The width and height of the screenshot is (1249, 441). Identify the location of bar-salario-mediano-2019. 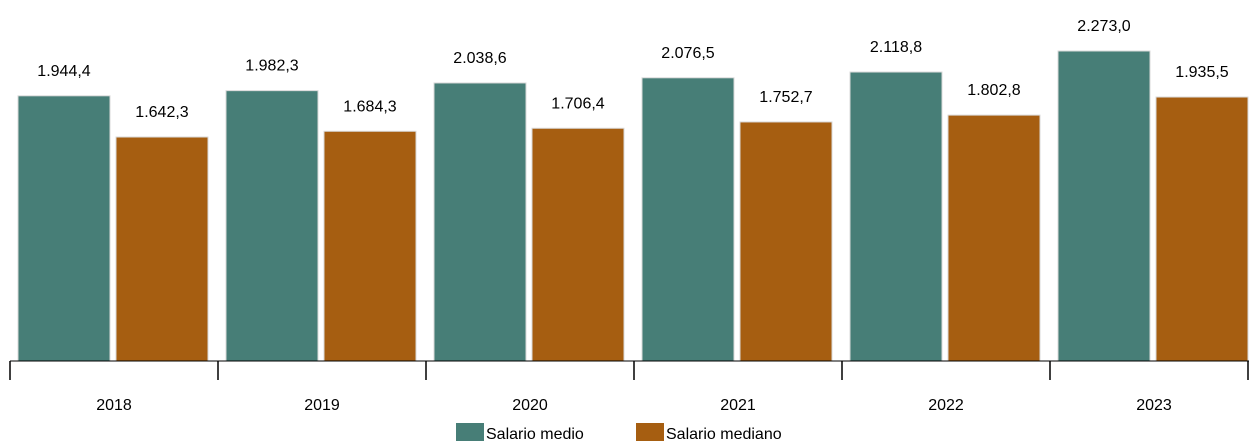
(370, 246).